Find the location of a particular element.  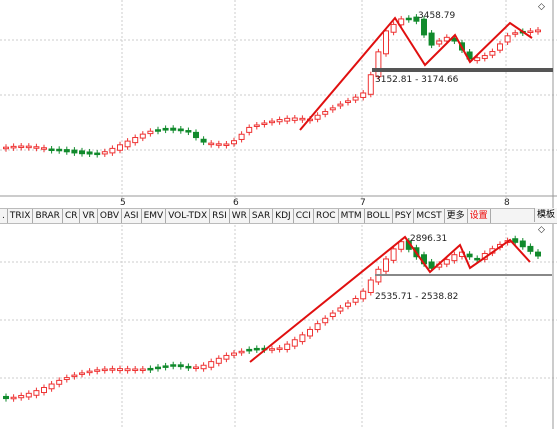

tab: EMV is located at coordinates (154, 216).